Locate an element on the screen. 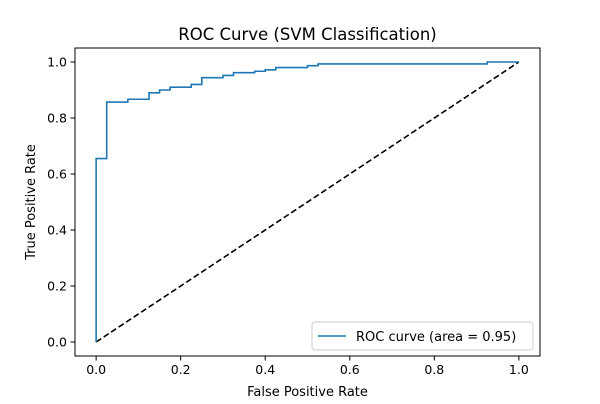 The image size is (600, 404). legend: ROC curve (area = 0.95) is located at coordinates (422, 336).